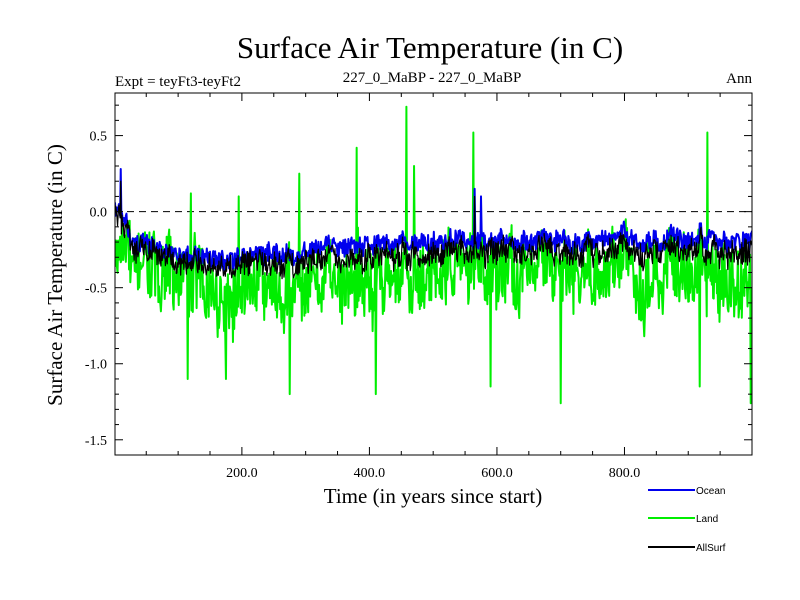  Describe the element at coordinates (55, 275) in the screenshot. I see `y-axis-label: Surface Air Temperature (in C)` at that location.